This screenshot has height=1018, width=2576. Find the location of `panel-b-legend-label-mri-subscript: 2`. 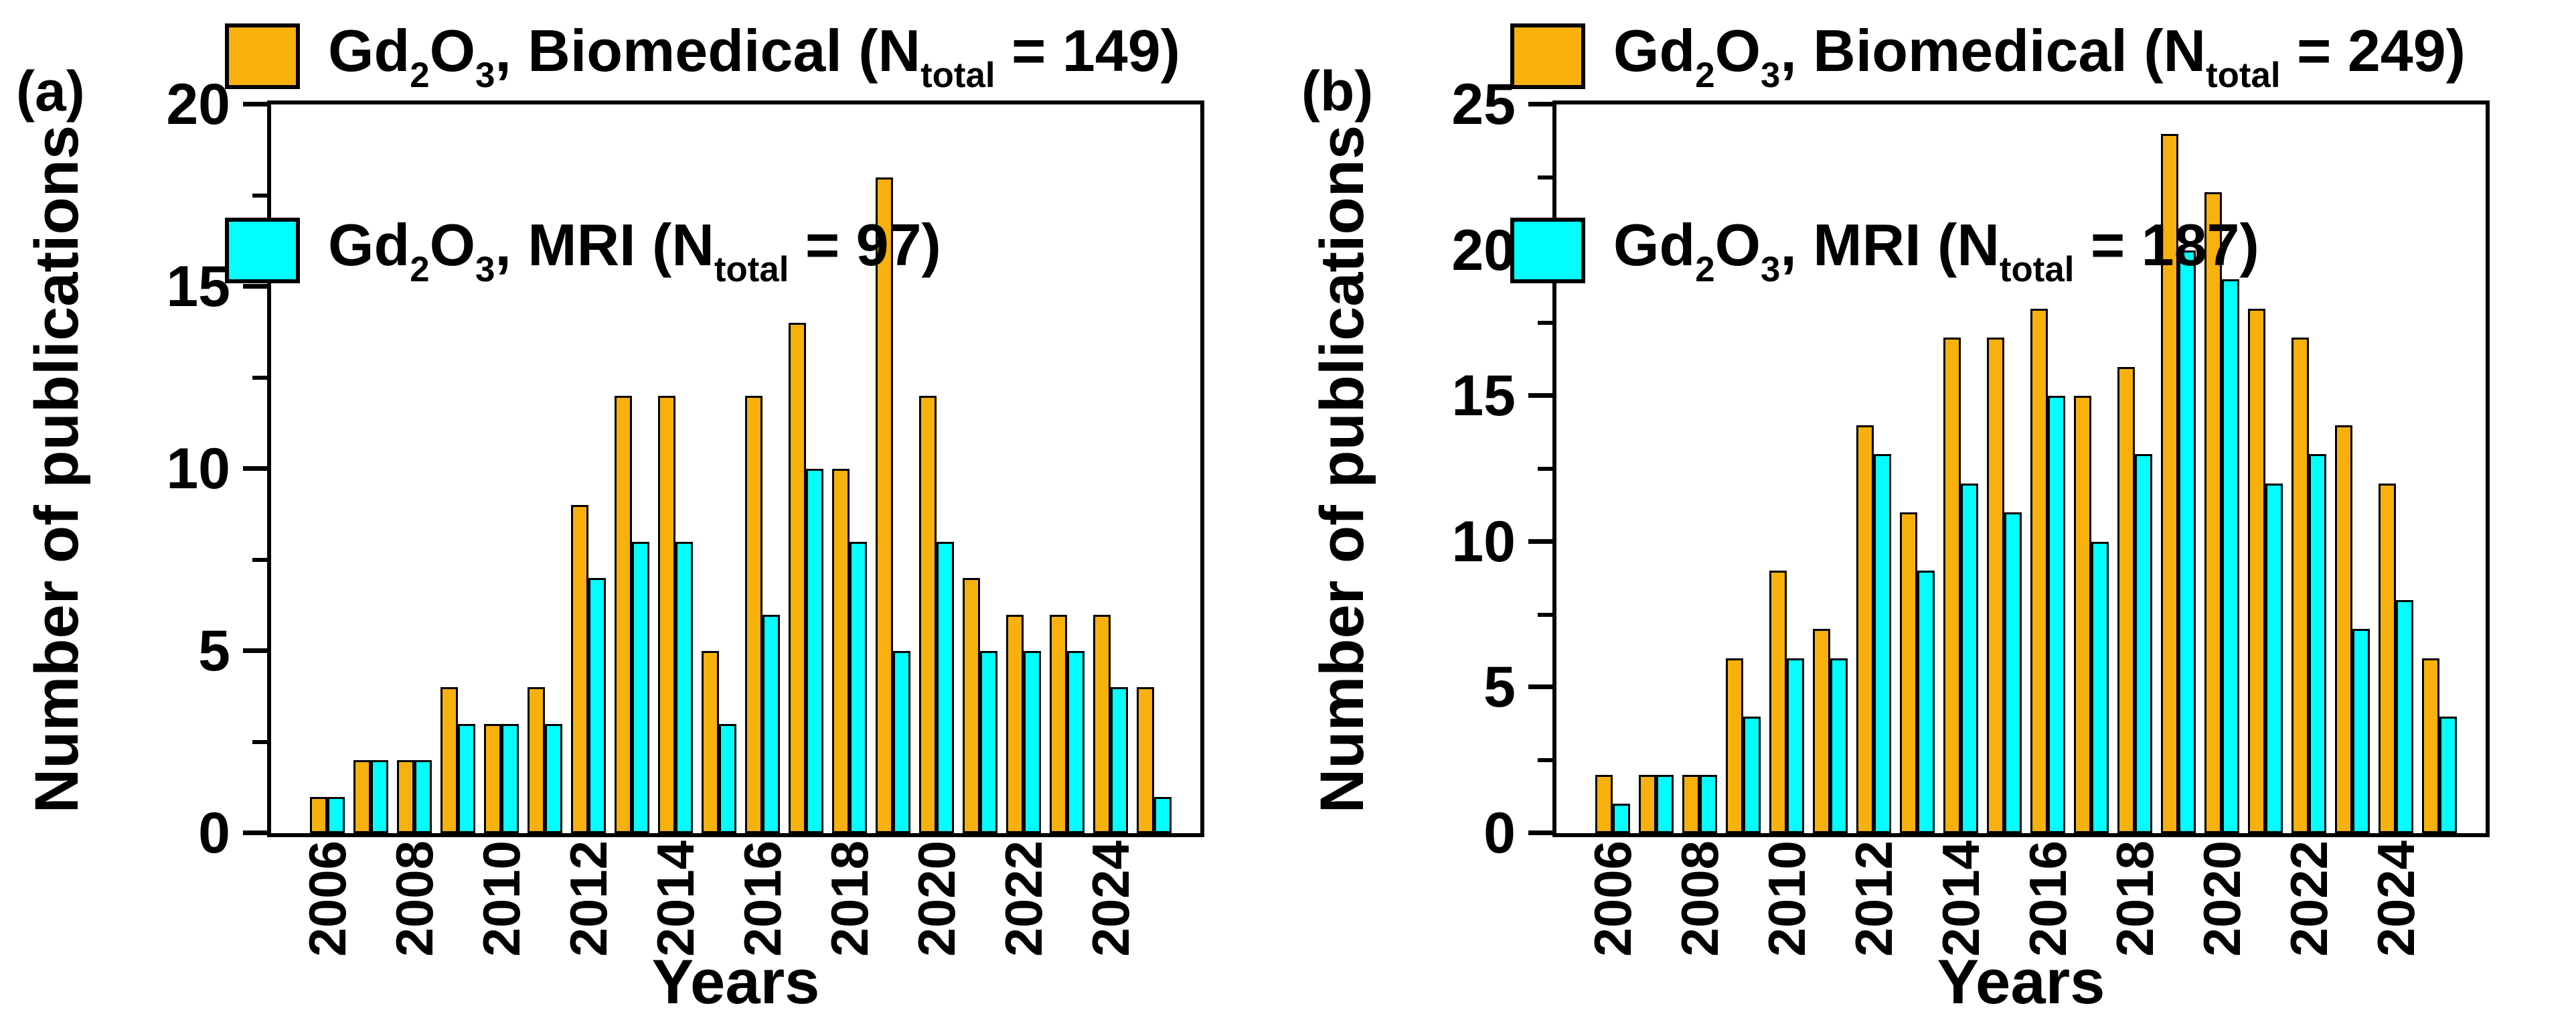

panel-b-legend-label-mri-subscript: 2 is located at coordinates (1705, 269).